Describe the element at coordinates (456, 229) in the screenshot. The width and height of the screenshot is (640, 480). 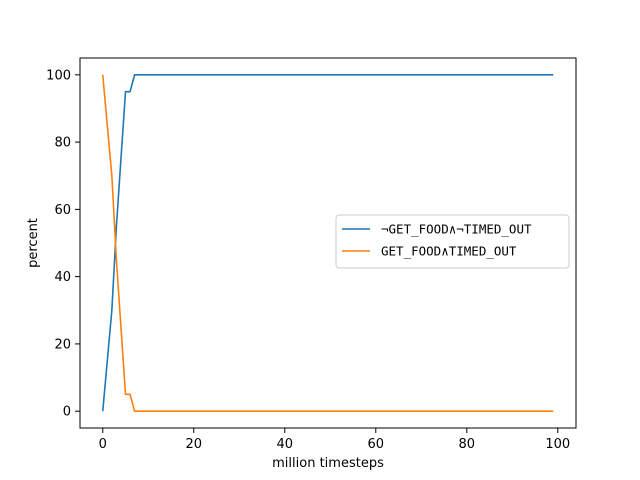
I see `legend-label-1: ¬GET_FOOD∧¬TIMED_OUT` at that location.